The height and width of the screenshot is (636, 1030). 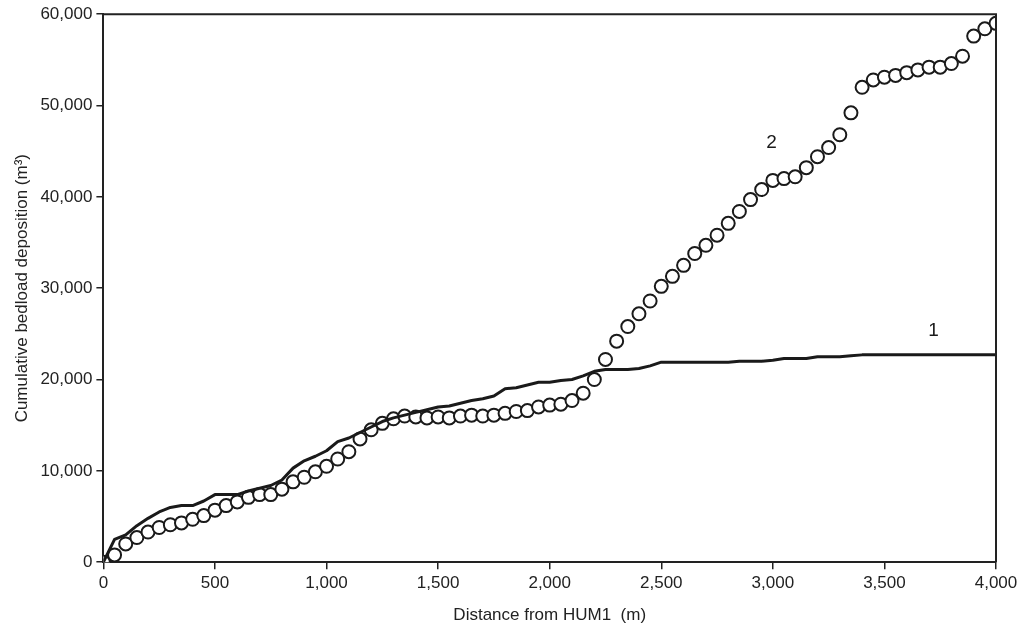 What do you see at coordinates (771, 142) in the screenshot?
I see `series-label: 2` at bounding box center [771, 142].